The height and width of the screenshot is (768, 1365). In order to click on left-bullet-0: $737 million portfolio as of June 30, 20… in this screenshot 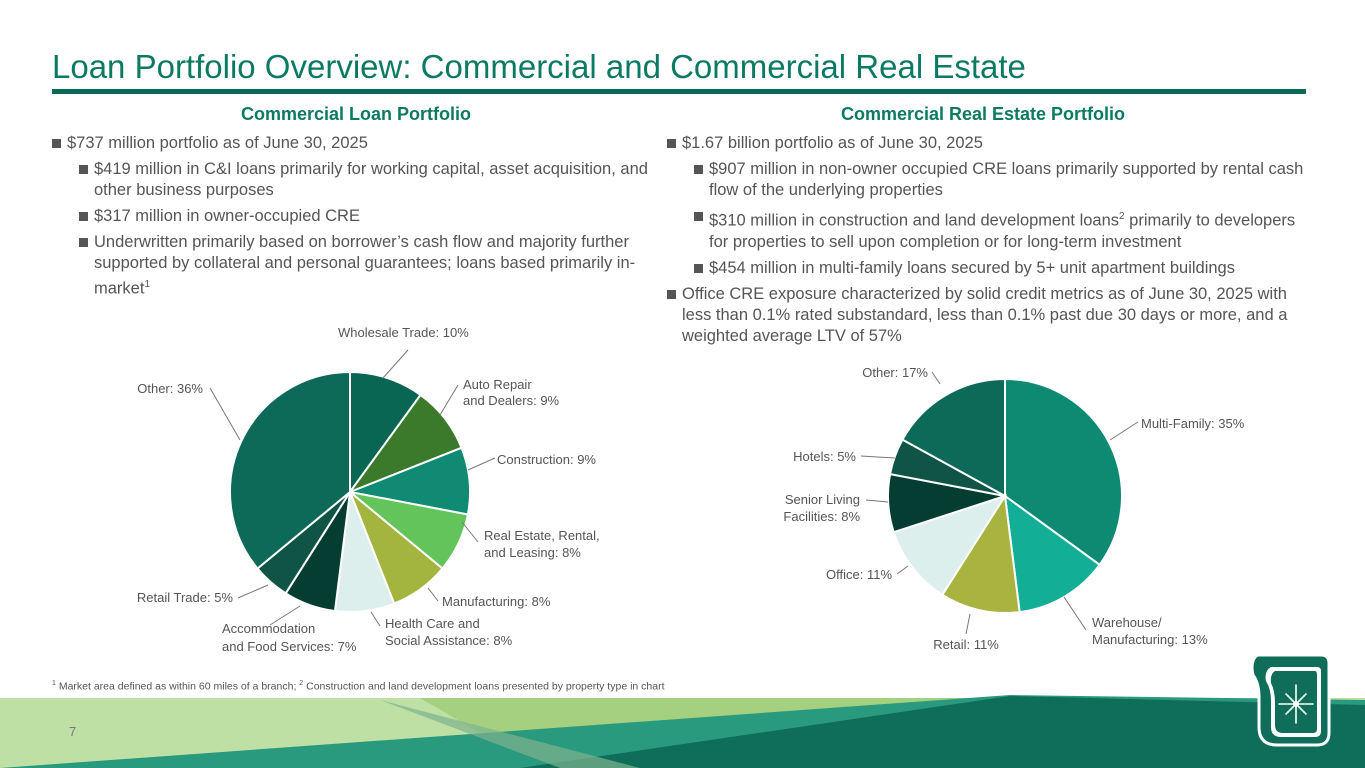, I will do `click(357, 143)`.